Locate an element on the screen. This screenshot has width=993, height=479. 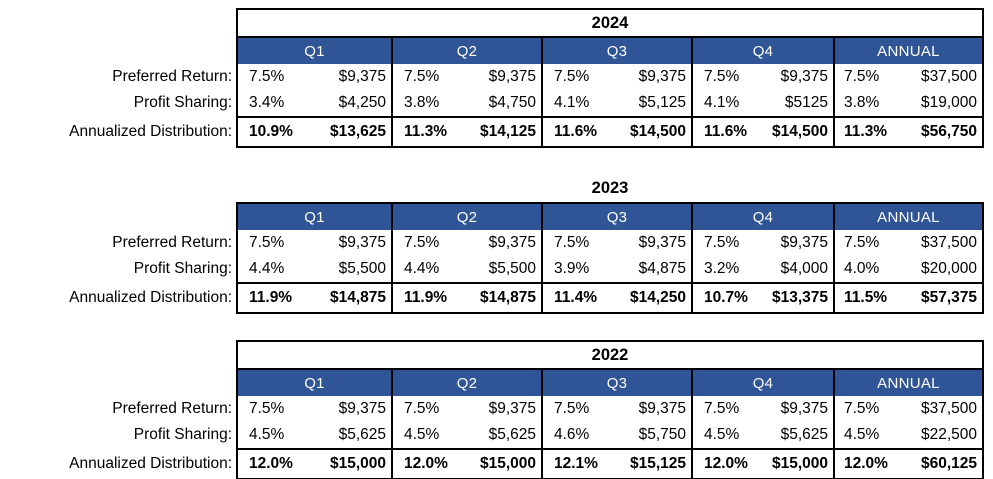
cell-amount: $14,875 is located at coordinates (357, 297).